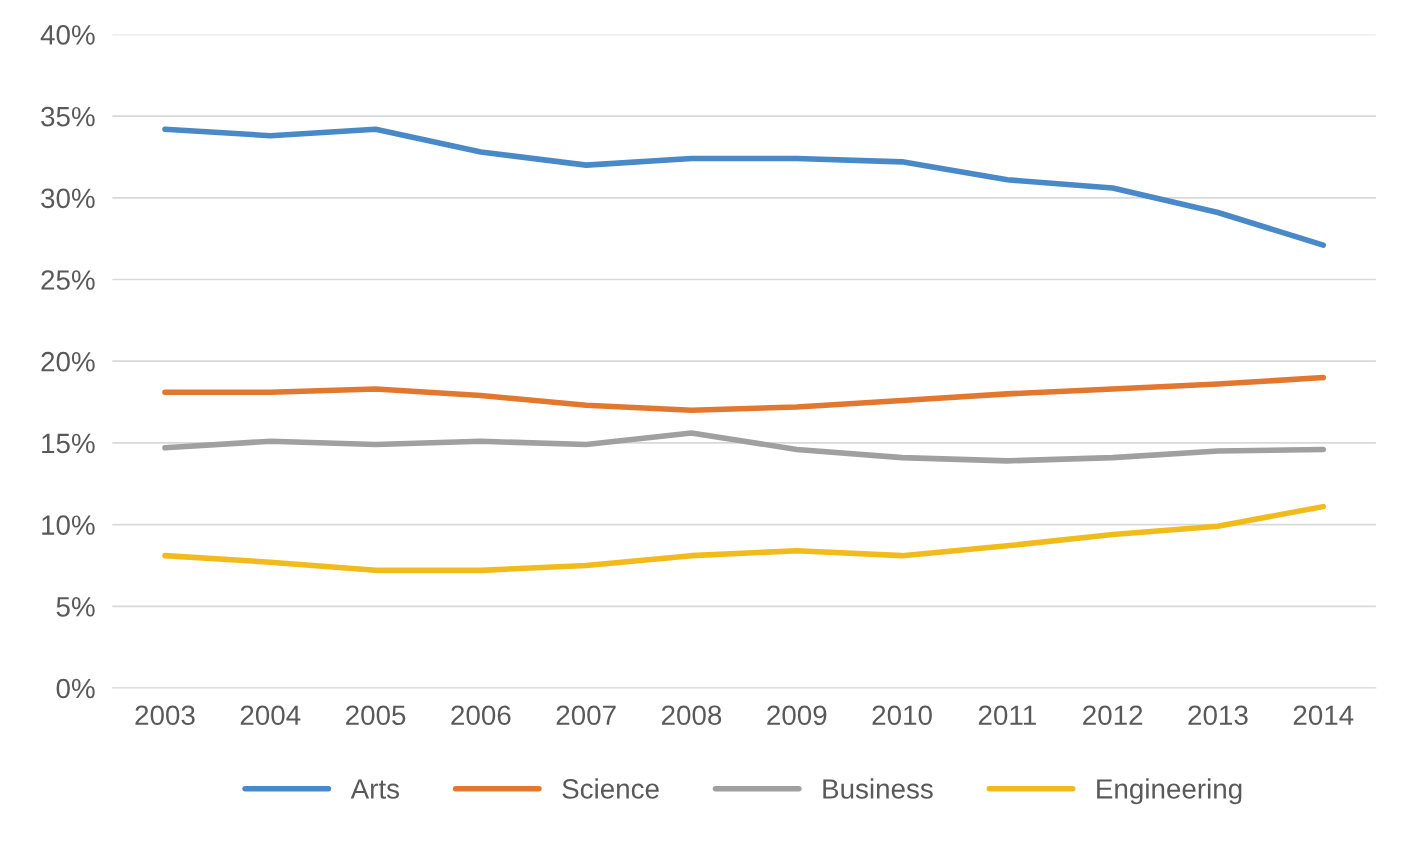 The width and height of the screenshot is (1404, 860). I want to click on y-tick-label: 20%, so click(68, 361).